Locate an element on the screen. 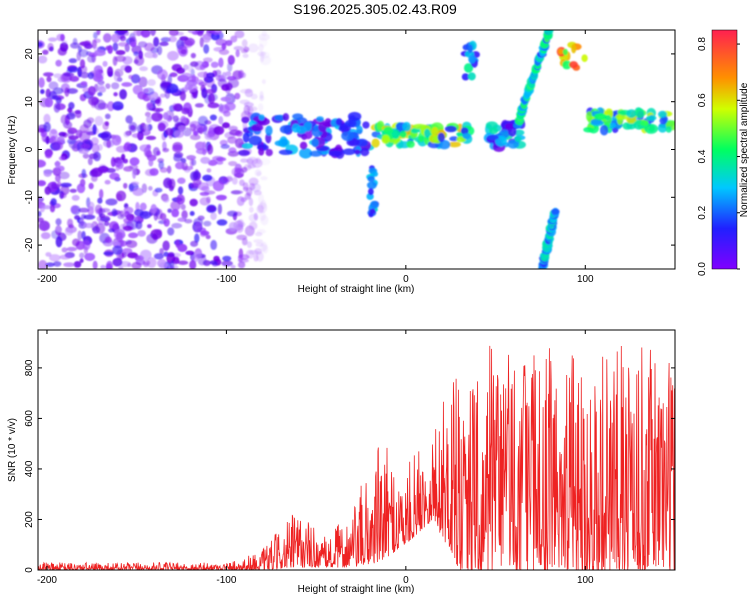  spectrogram-xlabel: Height of straight line (km) is located at coordinates (356, 289).